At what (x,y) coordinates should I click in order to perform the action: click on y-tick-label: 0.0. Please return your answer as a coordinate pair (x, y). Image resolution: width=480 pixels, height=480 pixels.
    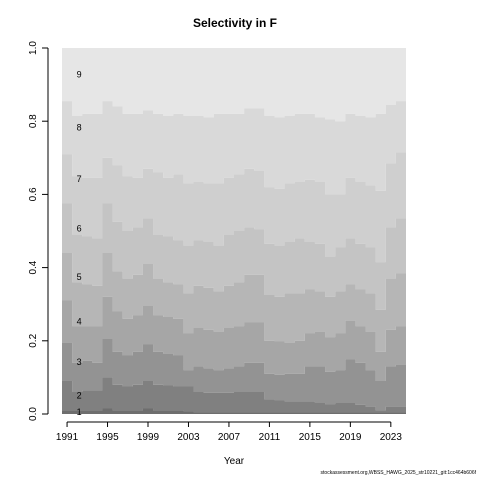
    Looking at the image, I should click on (33, 414).